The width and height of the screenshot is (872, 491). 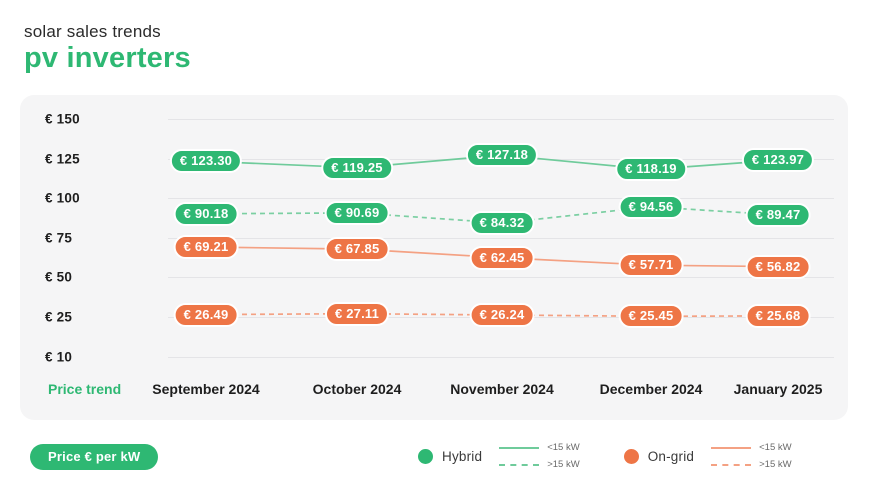 What do you see at coordinates (651, 206) in the screenshot?
I see `data-label-pill: € 94.56` at bounding box center [651, 206].